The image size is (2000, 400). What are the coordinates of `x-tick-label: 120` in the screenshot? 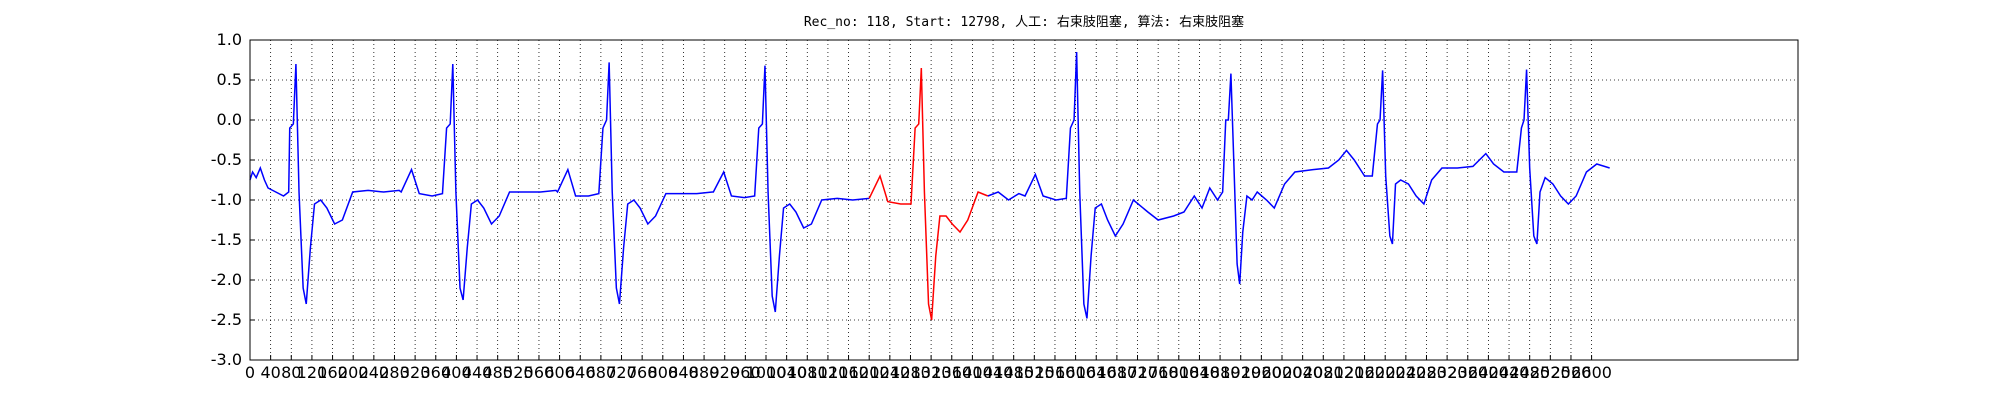 It's located at (312, 372).